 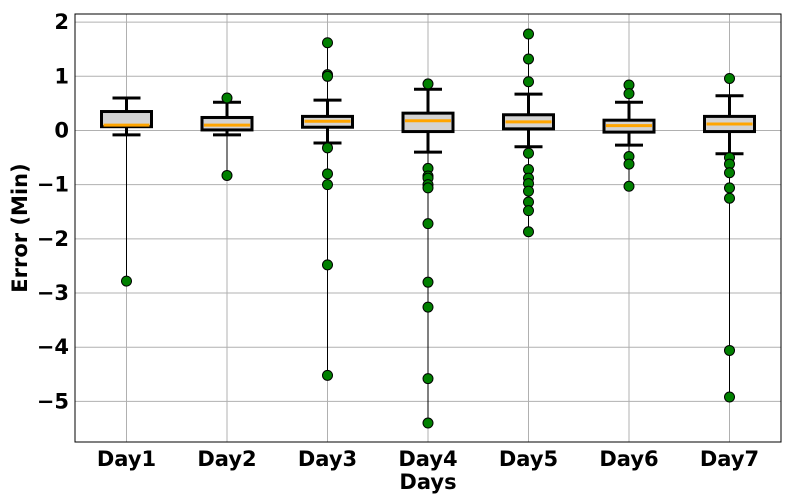 I want to click on y-tick-label: −4, so click(x=53, y=347).